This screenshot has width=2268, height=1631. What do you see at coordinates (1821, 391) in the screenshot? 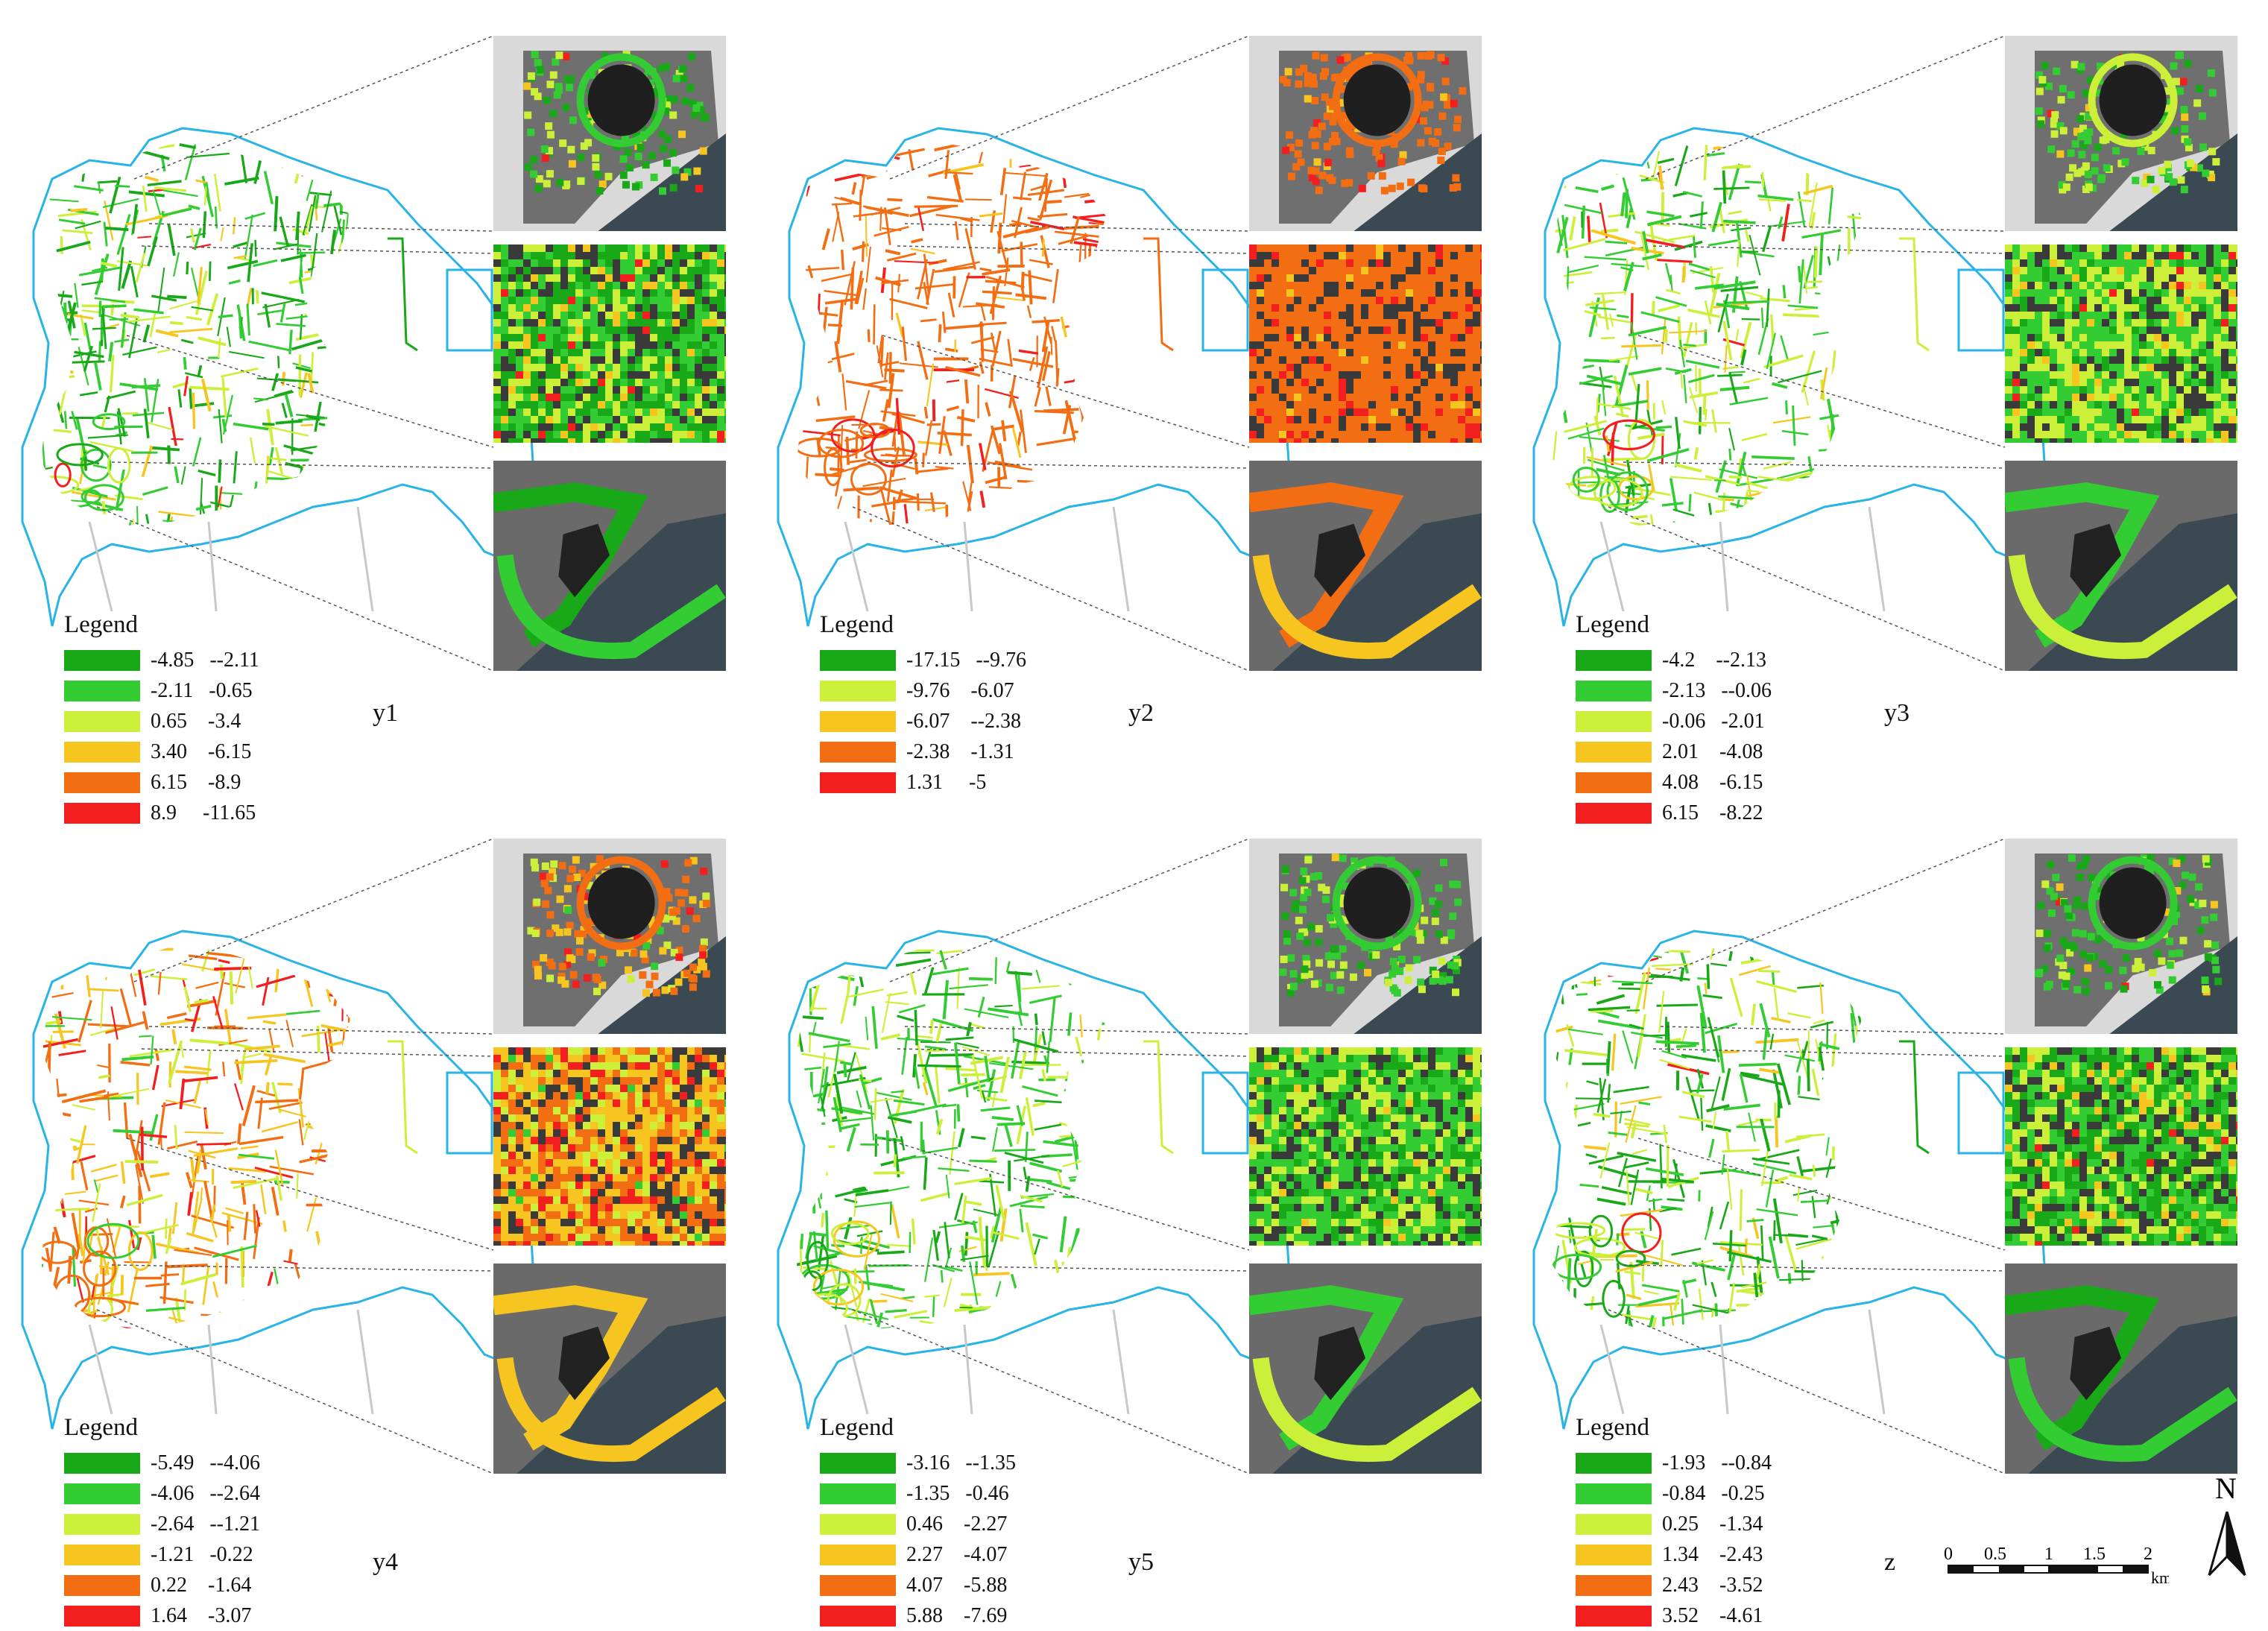
I see `zoom-guide-line` at bounding box center [1821, 391].